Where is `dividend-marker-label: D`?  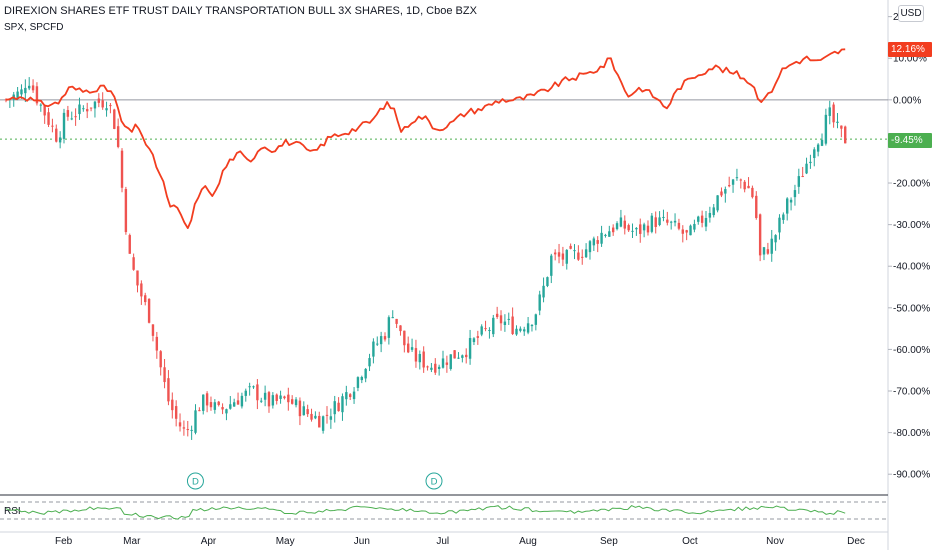 dividend-marker-label: D is located at coordinates (195, 482).